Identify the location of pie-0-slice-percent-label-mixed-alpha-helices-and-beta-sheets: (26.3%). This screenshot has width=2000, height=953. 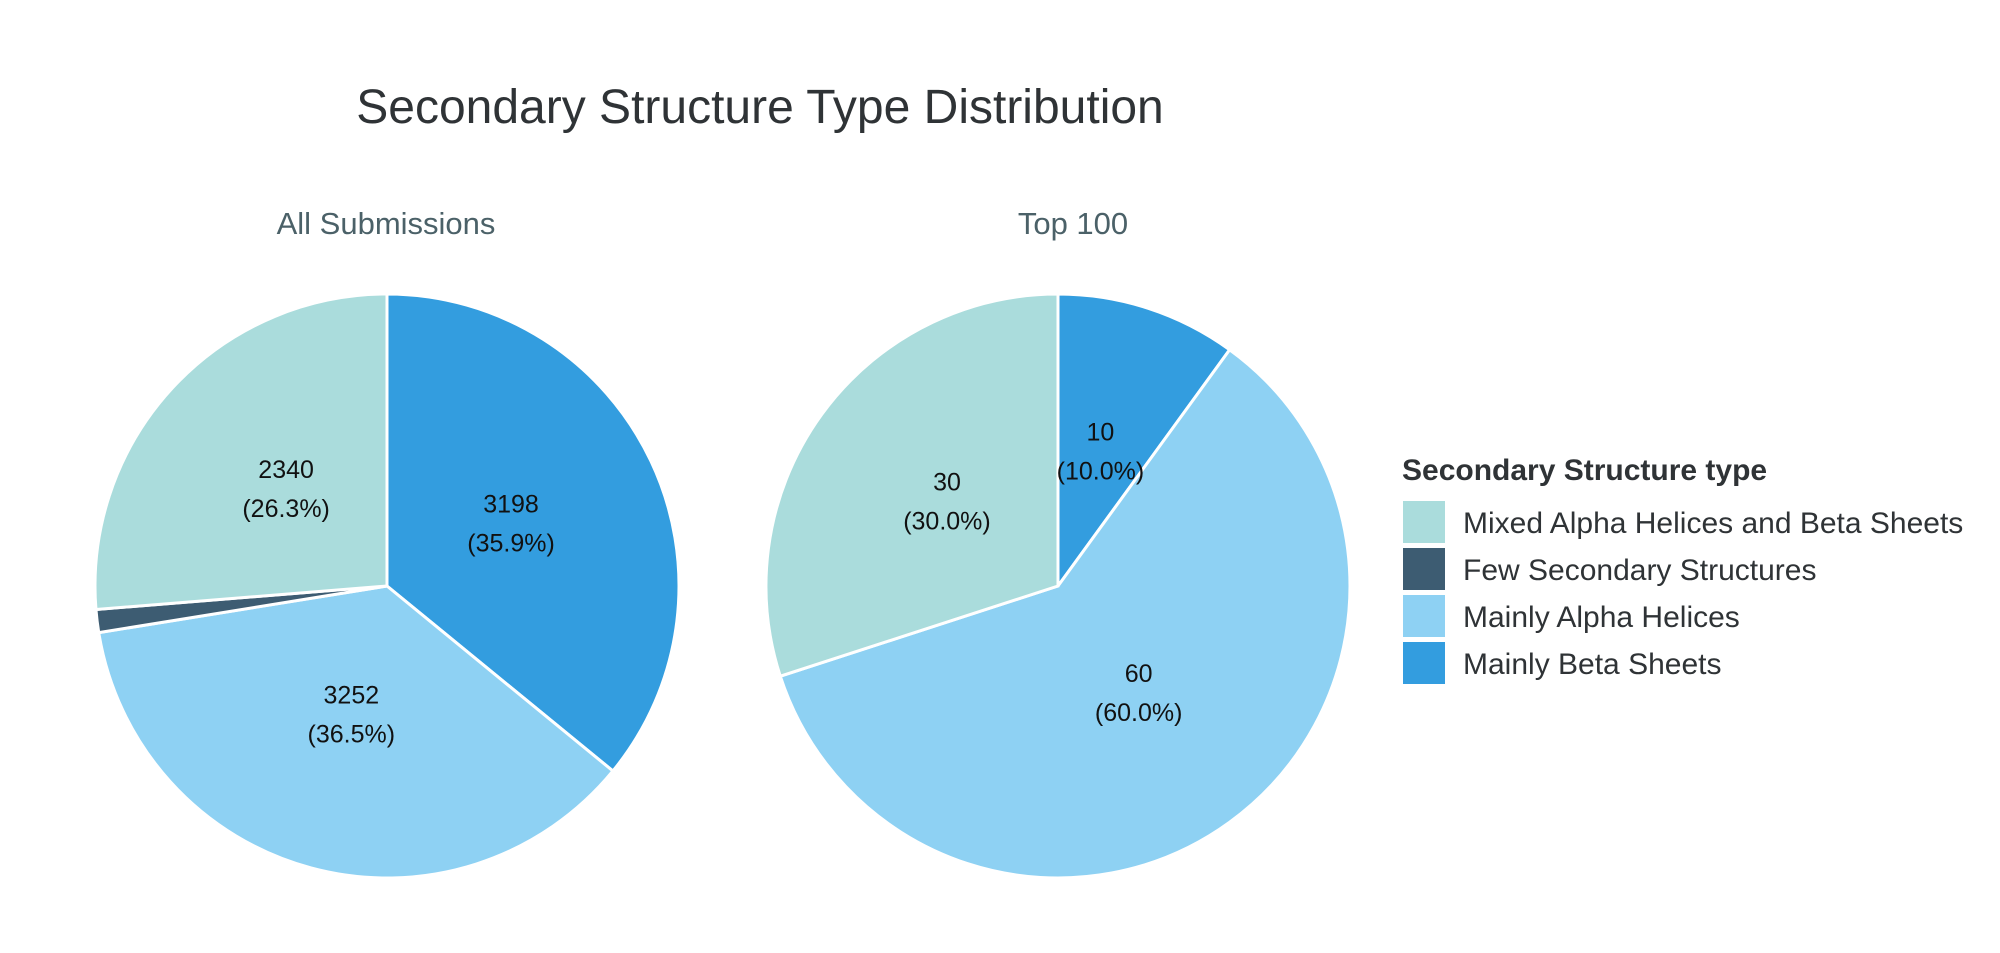
(286, 509).